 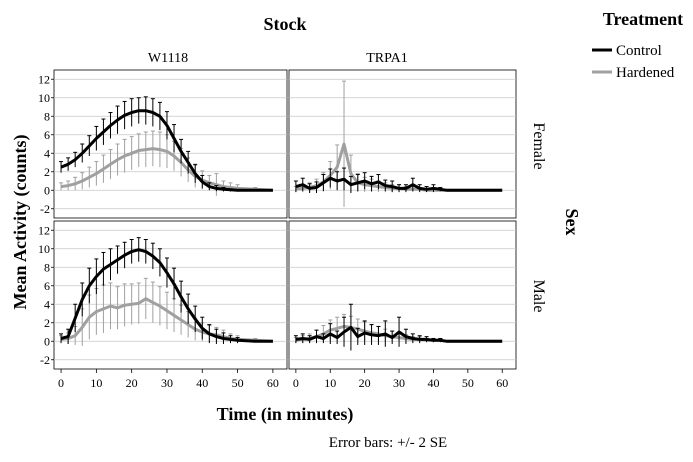 What do you see at coordinates (168, 58) in the screenshot?
I see `column-header-w1118: W1118` at bounding box center [168, 58].